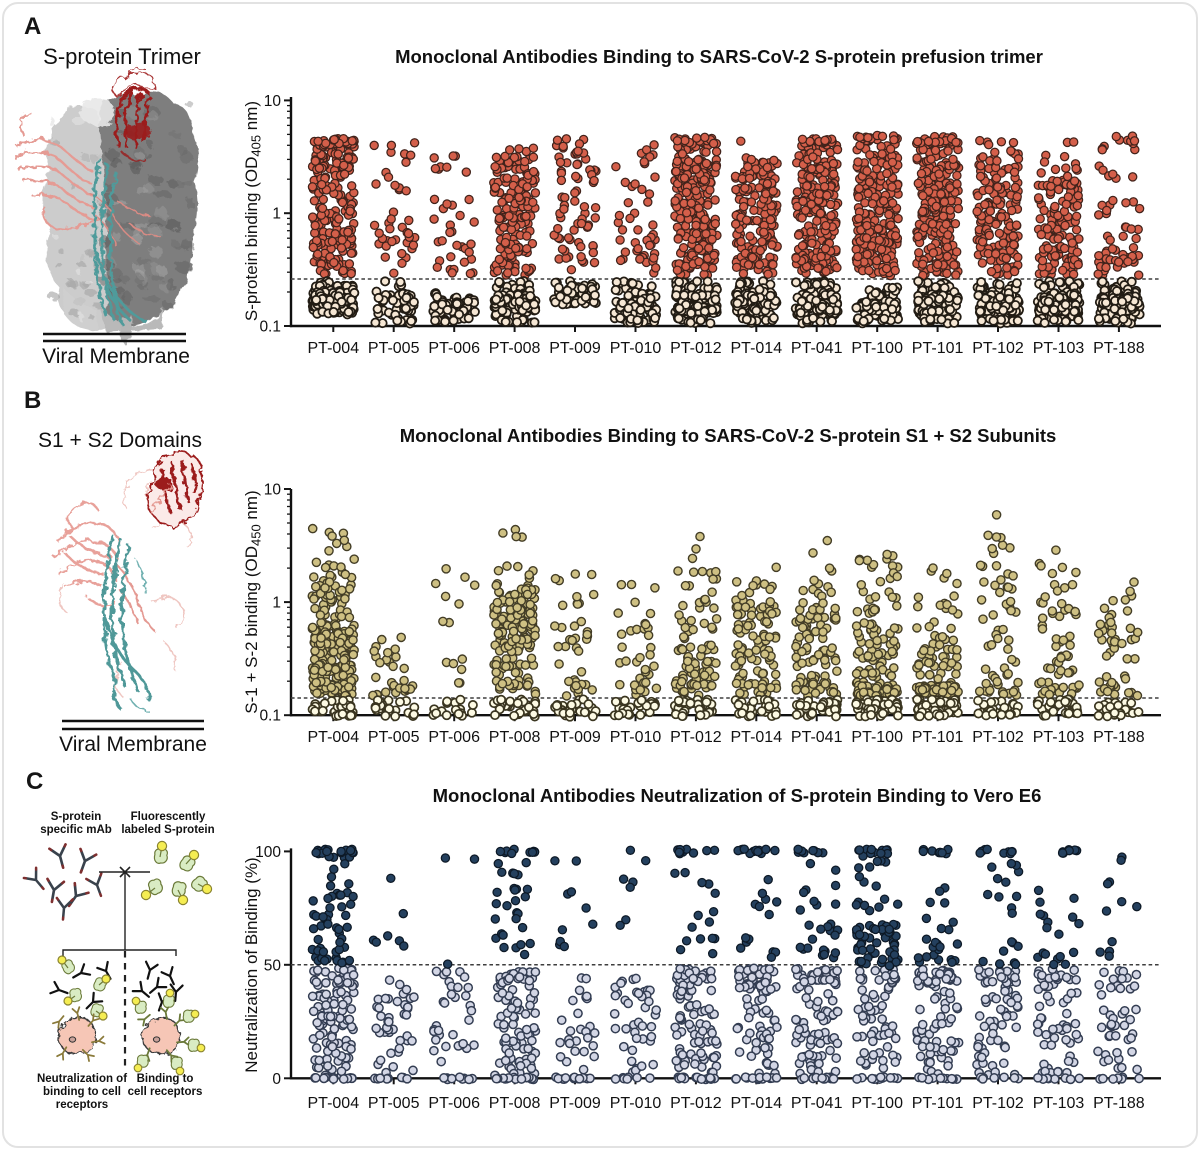 Image resolution: width=1200 pixels, height=1155 pixels. Describe the element at coordinates (168, 817) in the screenshot. I see `svg-text: Fluorescently` at that location.